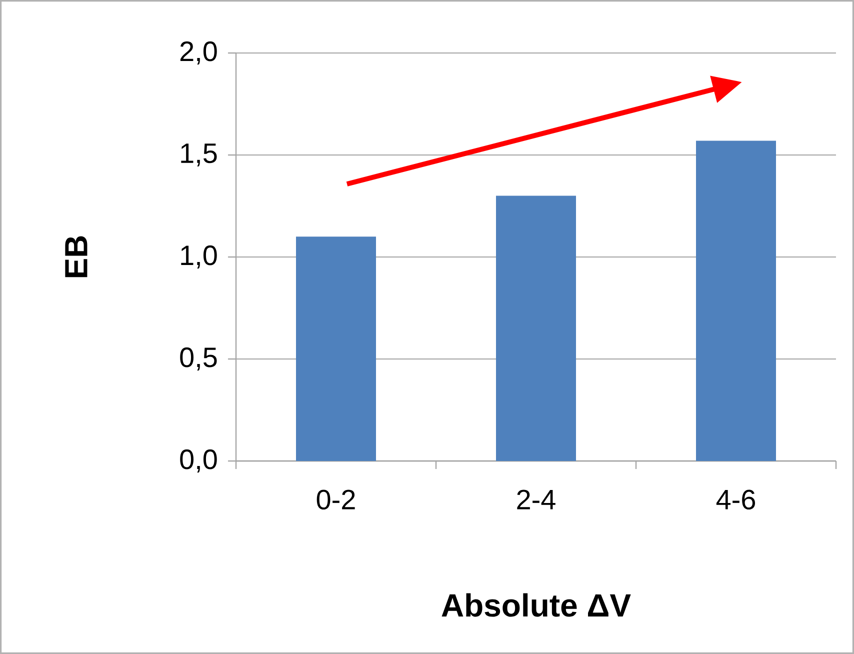  I want to click on x-tick-label: 0-2, so click(335, 500).